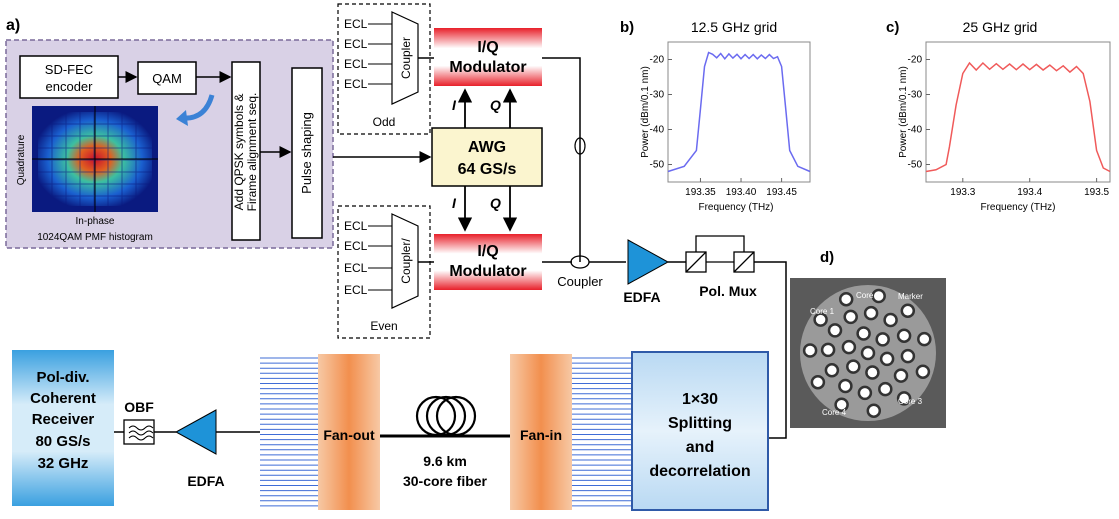 The image size is (1119, 519). What do you see at coordinates (487, 251) in the screenshot?
I see `iq-bottom-label: I/Q` at bounding box center [487, 251].